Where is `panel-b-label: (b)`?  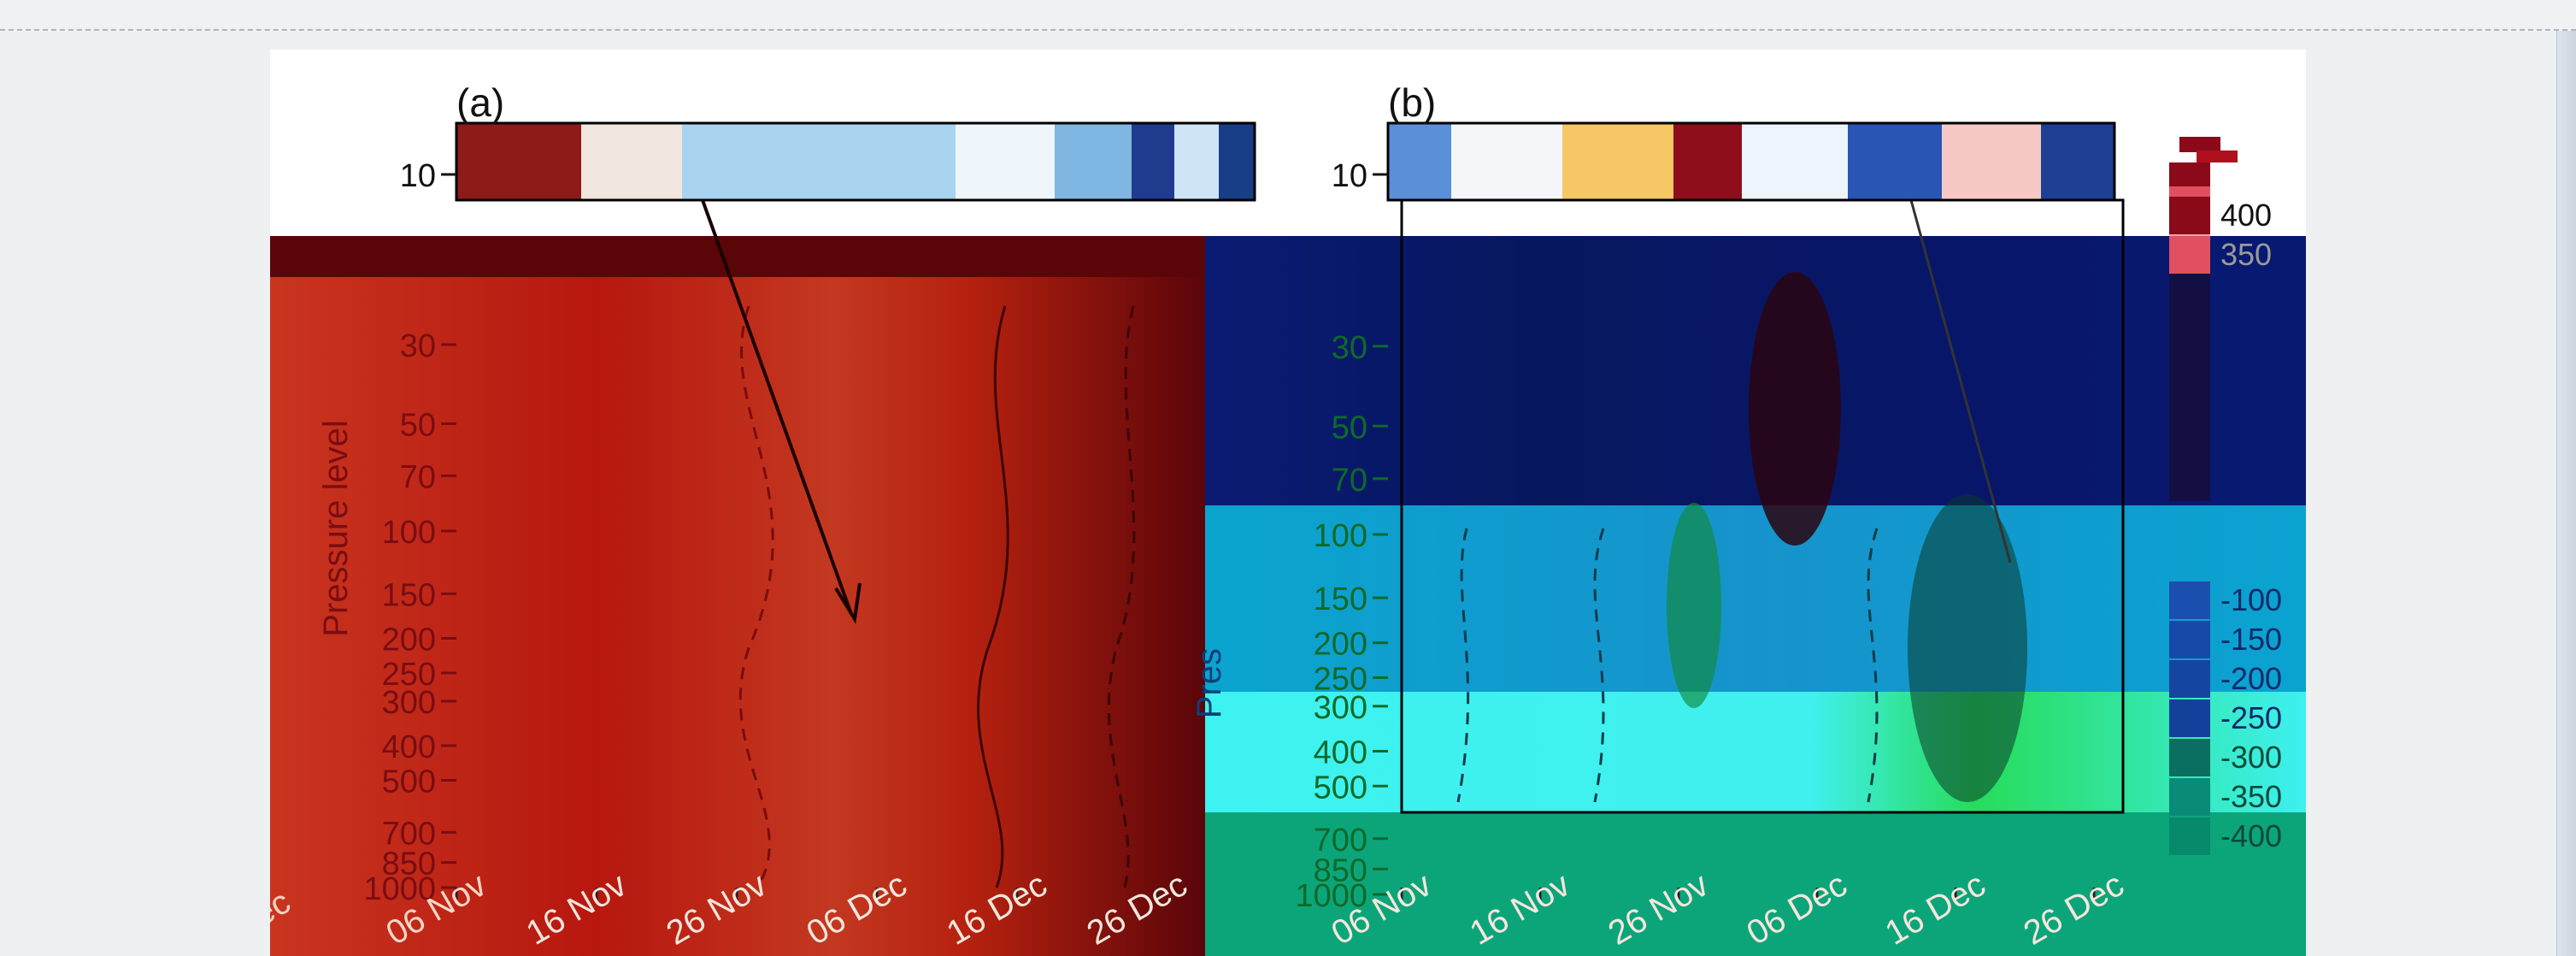 panel-b-label: (b) is located at coordinates (1412, 102).